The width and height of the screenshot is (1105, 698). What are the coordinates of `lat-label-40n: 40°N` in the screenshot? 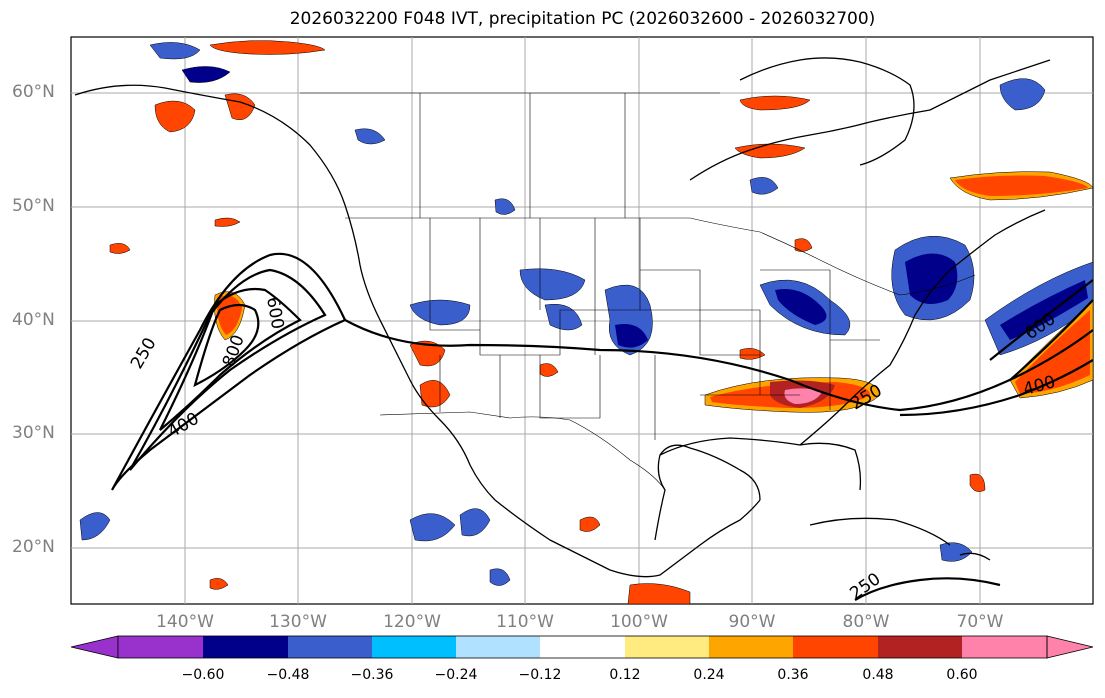 It's located at (33, 320).